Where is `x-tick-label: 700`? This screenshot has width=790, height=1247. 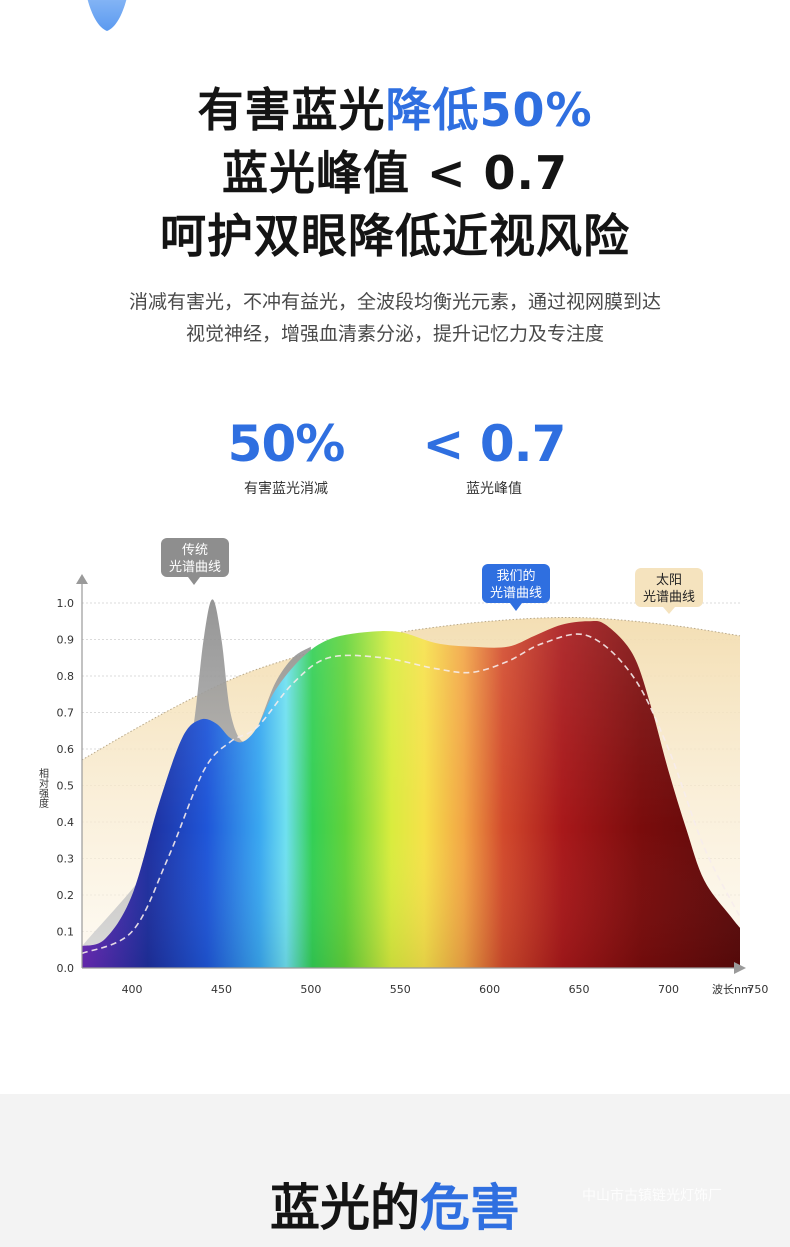
x-tick-label: 700 is located at coordinates (668, 989).